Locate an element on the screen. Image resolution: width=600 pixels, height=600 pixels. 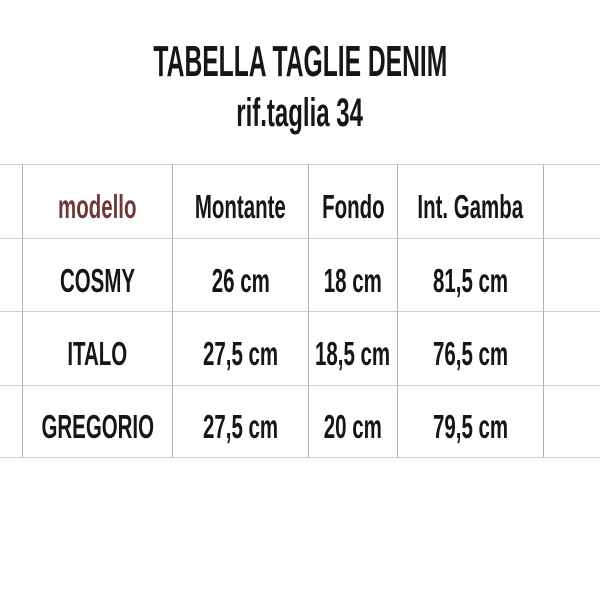
table-row-italo-montante: 27,5 cm is located at coordinates (240, 348).